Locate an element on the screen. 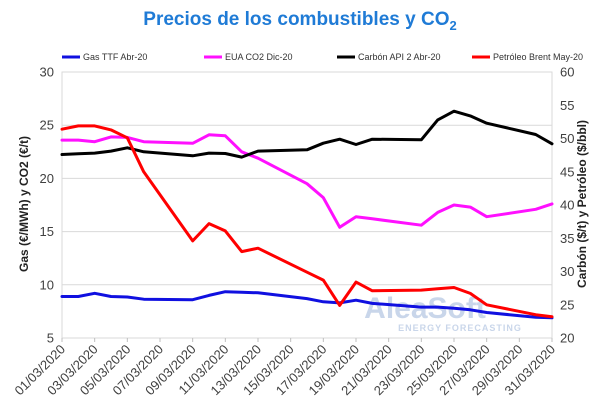  y-right-tick-label: 55 is located at coordinates (567, 105).